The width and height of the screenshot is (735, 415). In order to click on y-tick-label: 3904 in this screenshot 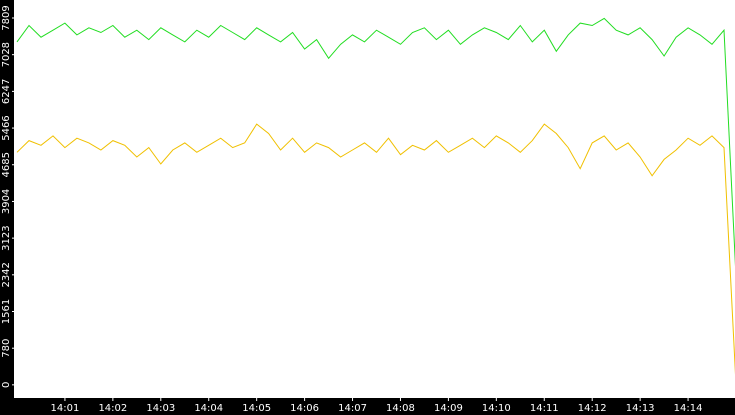, I will do `click(6, 201)`.